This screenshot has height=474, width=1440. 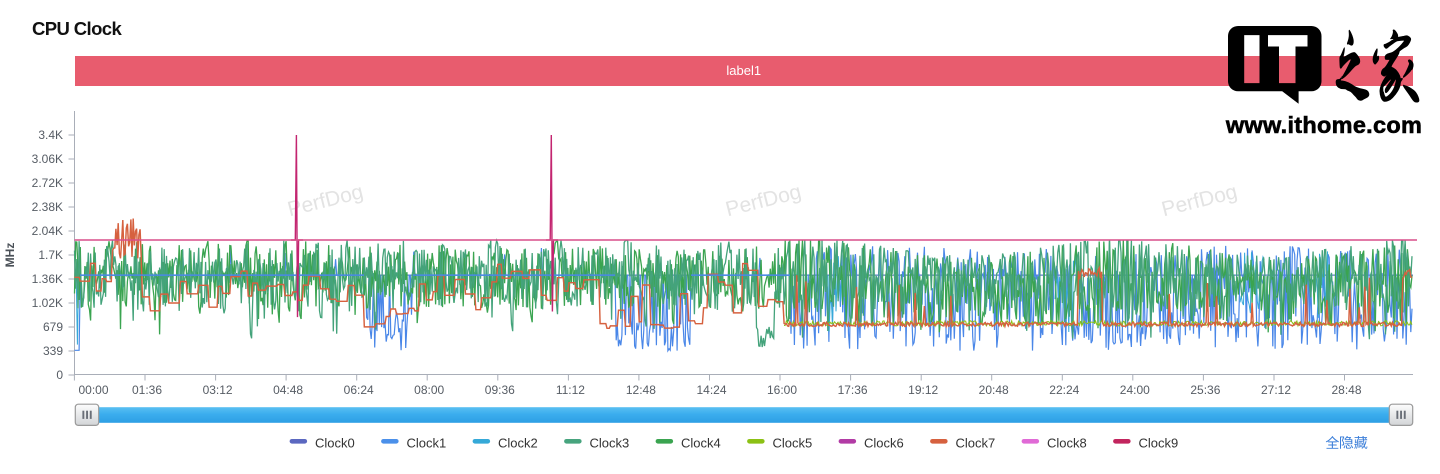 I want to click on svg-text: Clock2, so click(x=518, y=442).